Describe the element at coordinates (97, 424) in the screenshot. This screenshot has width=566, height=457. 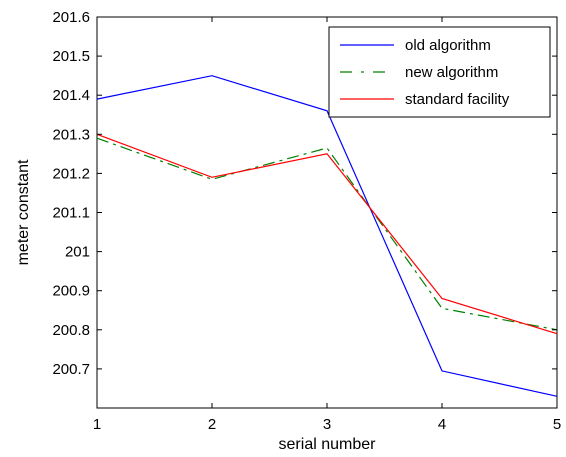
I see `x-tick-label: 1` at that location.